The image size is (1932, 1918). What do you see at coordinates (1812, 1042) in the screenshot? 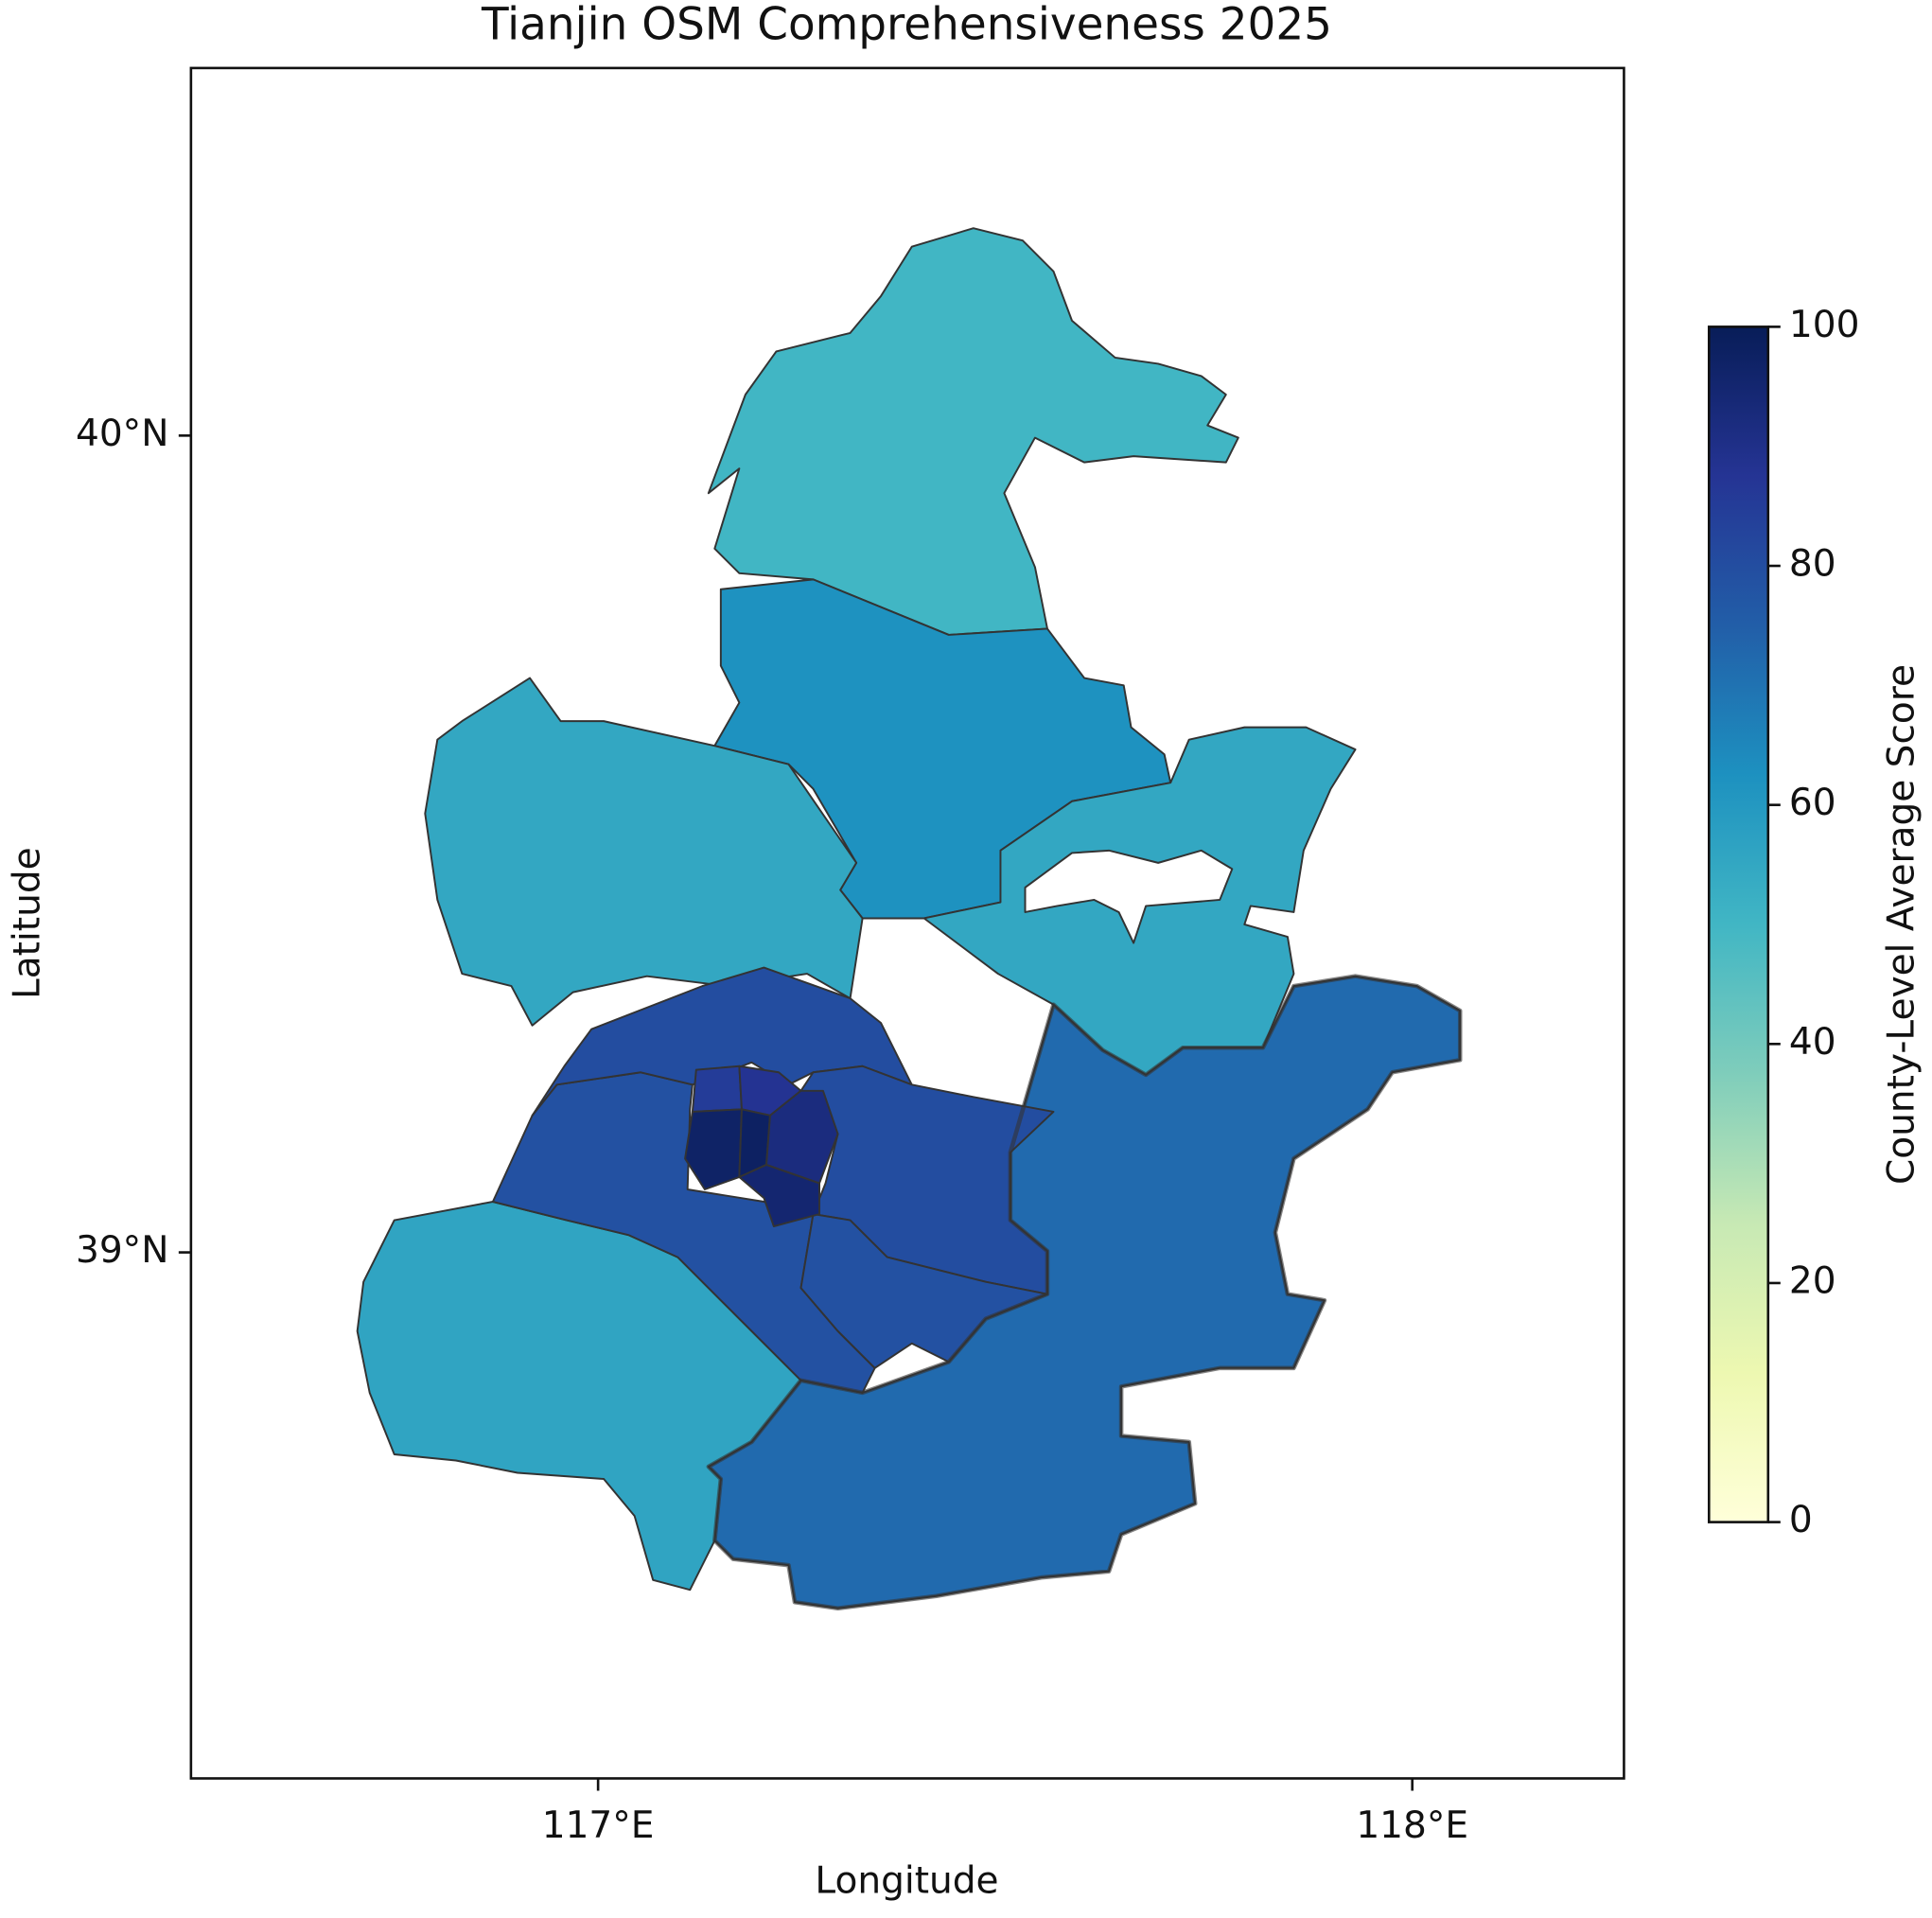
I see `colorbar-tick-label: 40` at bounding box center [1812, 1042].